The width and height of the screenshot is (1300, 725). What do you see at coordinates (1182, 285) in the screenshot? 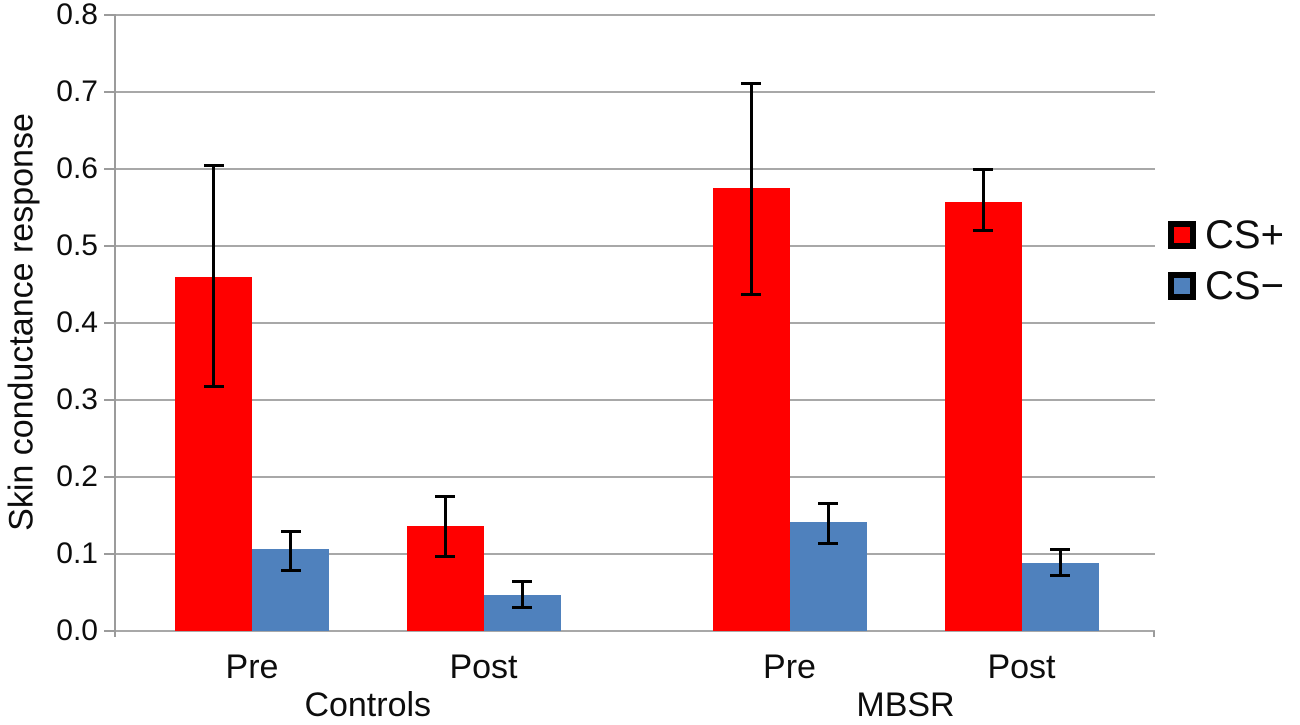
I see `legend-swatch-cs-minus` at bounding box center [1182, 285].